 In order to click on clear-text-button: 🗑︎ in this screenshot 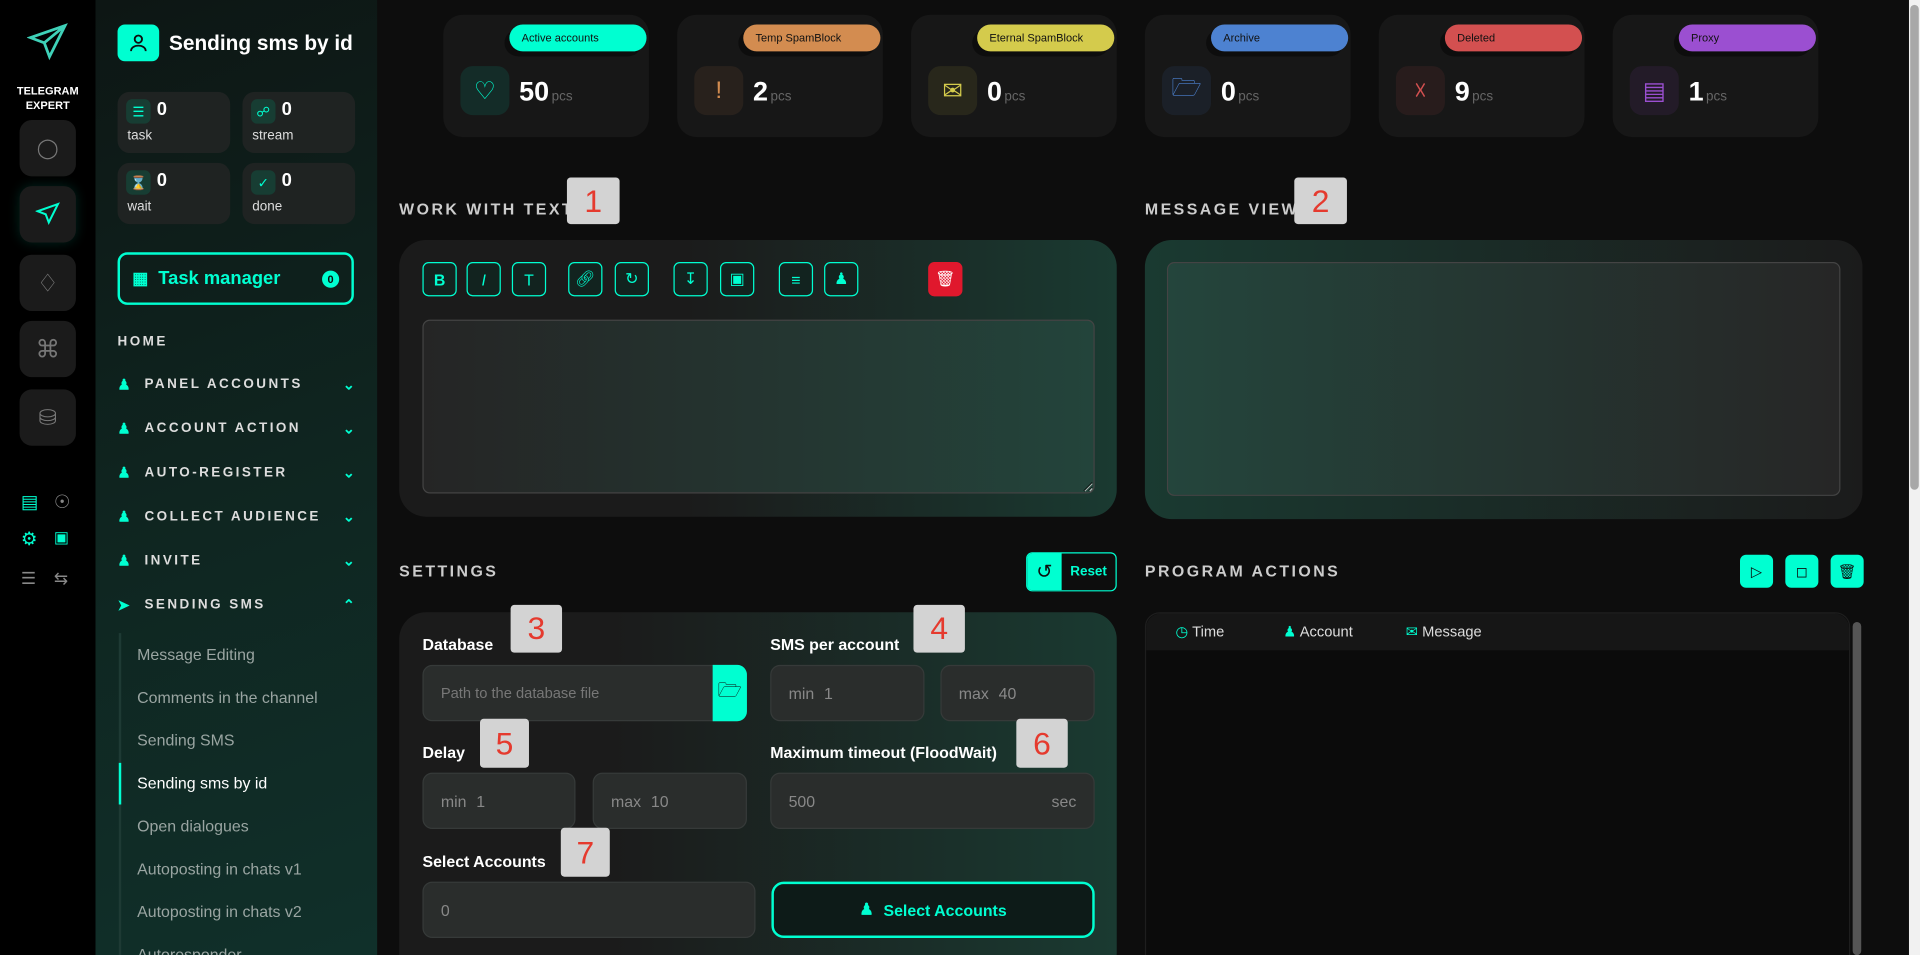, I will do `click(945, 279)`.